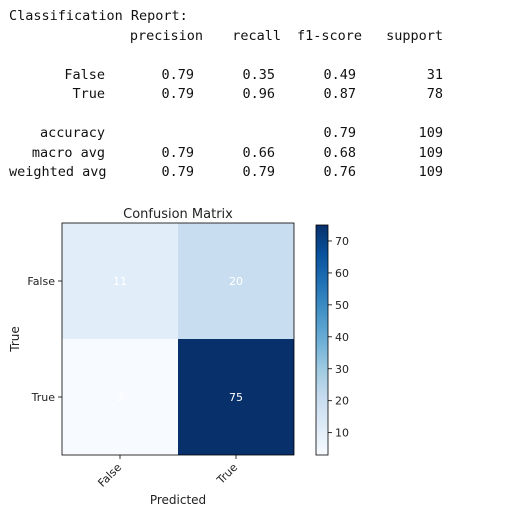  What do you see at coordinates (342, 401) in the screenshot?
I see `colorbar-tick-label: 20` at bounding box center [342, 401].